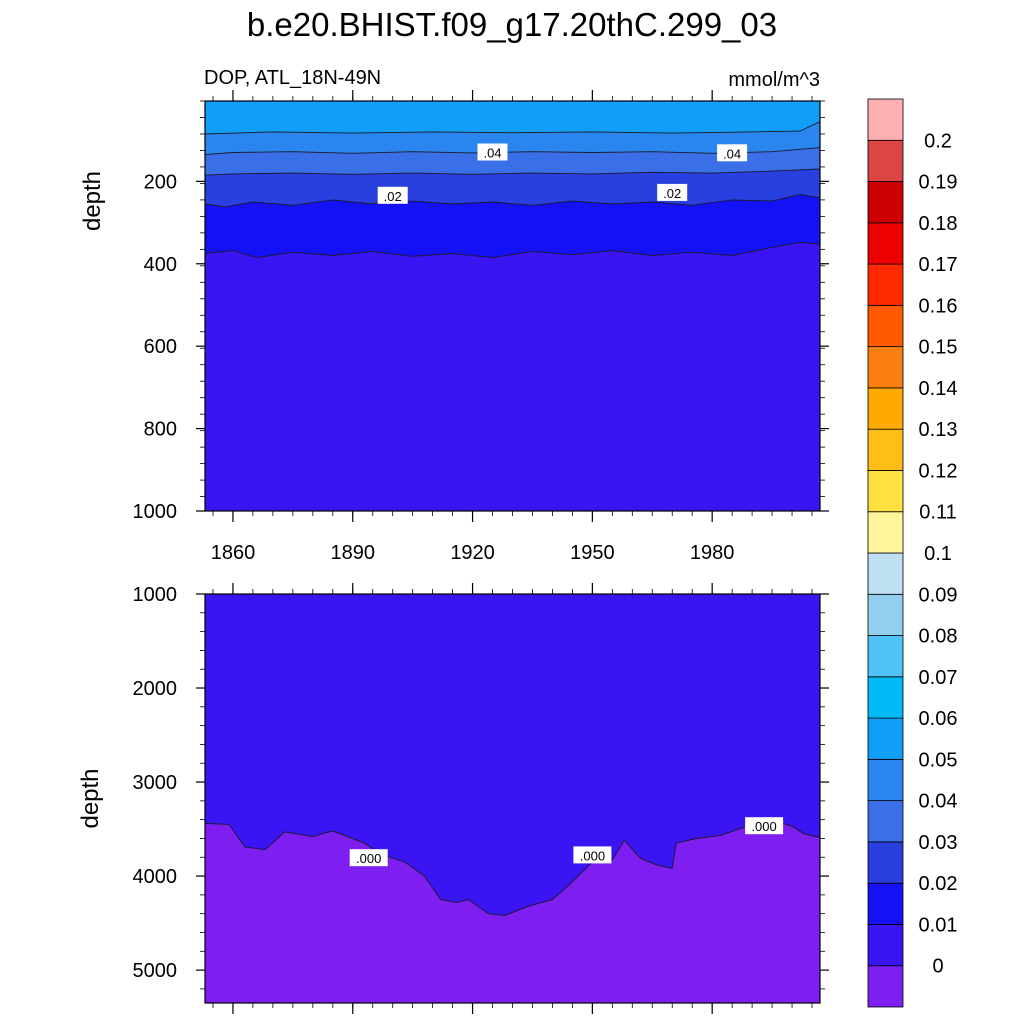  What do you see at coordinates (472, 553) in the screenshot?
I see `x-tick-label: 1920` at bounding box center [472, 553].